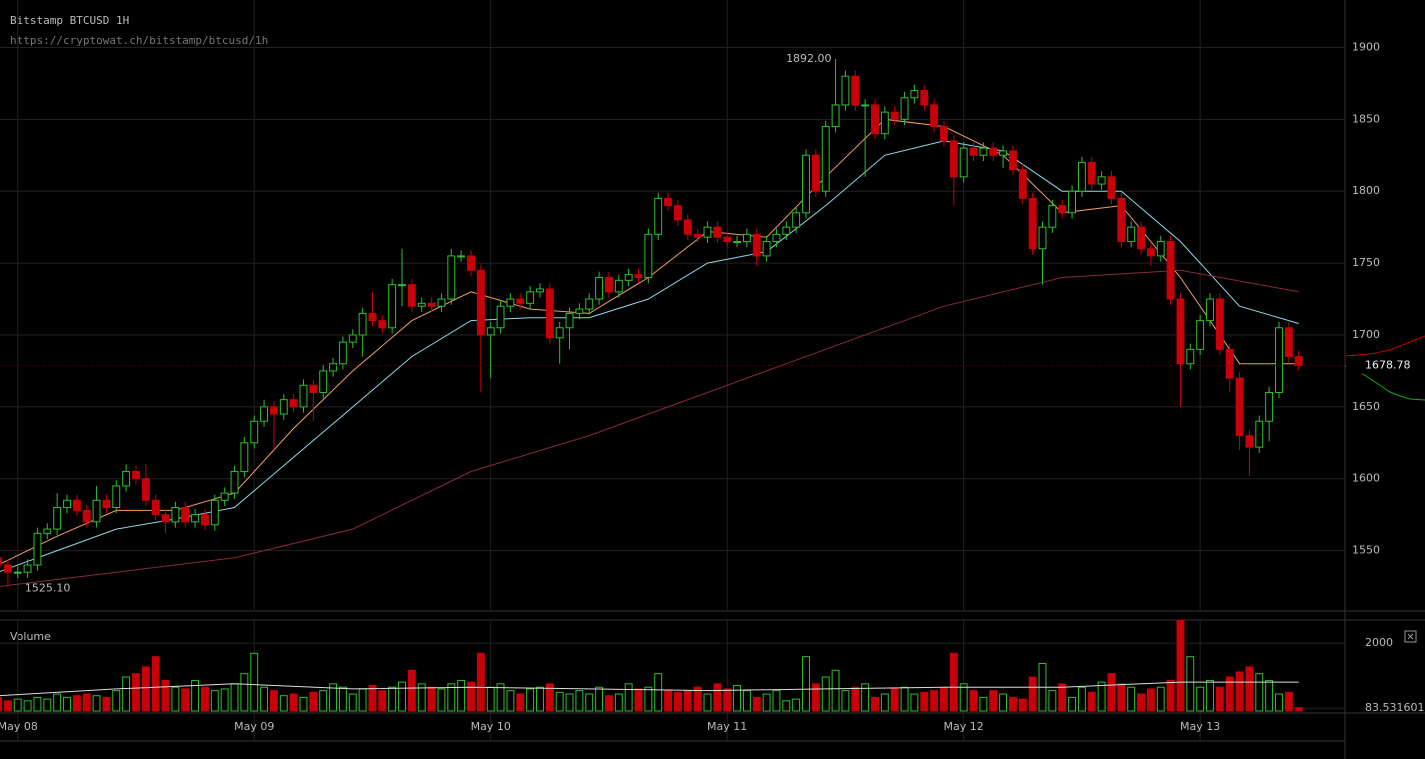 The height and width of the screenshot is (759, 1425). I want to click on volume-tick-label: 2000, so click(1379, 642).